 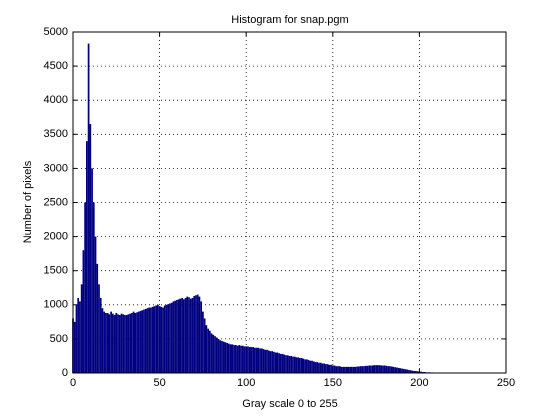 What do you see at coordinates (246, 383) in the screenshot?
I see `x-tick-label: 100` at bounding box center [246, 383].